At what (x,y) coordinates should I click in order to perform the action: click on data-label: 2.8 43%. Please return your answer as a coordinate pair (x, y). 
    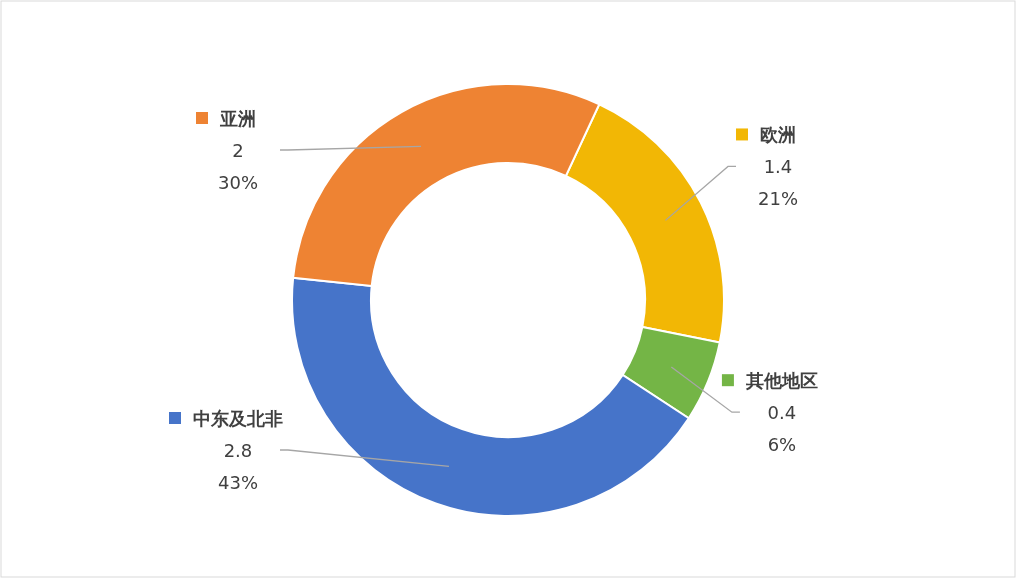
    Looking at the image, I should click on (238, 466).